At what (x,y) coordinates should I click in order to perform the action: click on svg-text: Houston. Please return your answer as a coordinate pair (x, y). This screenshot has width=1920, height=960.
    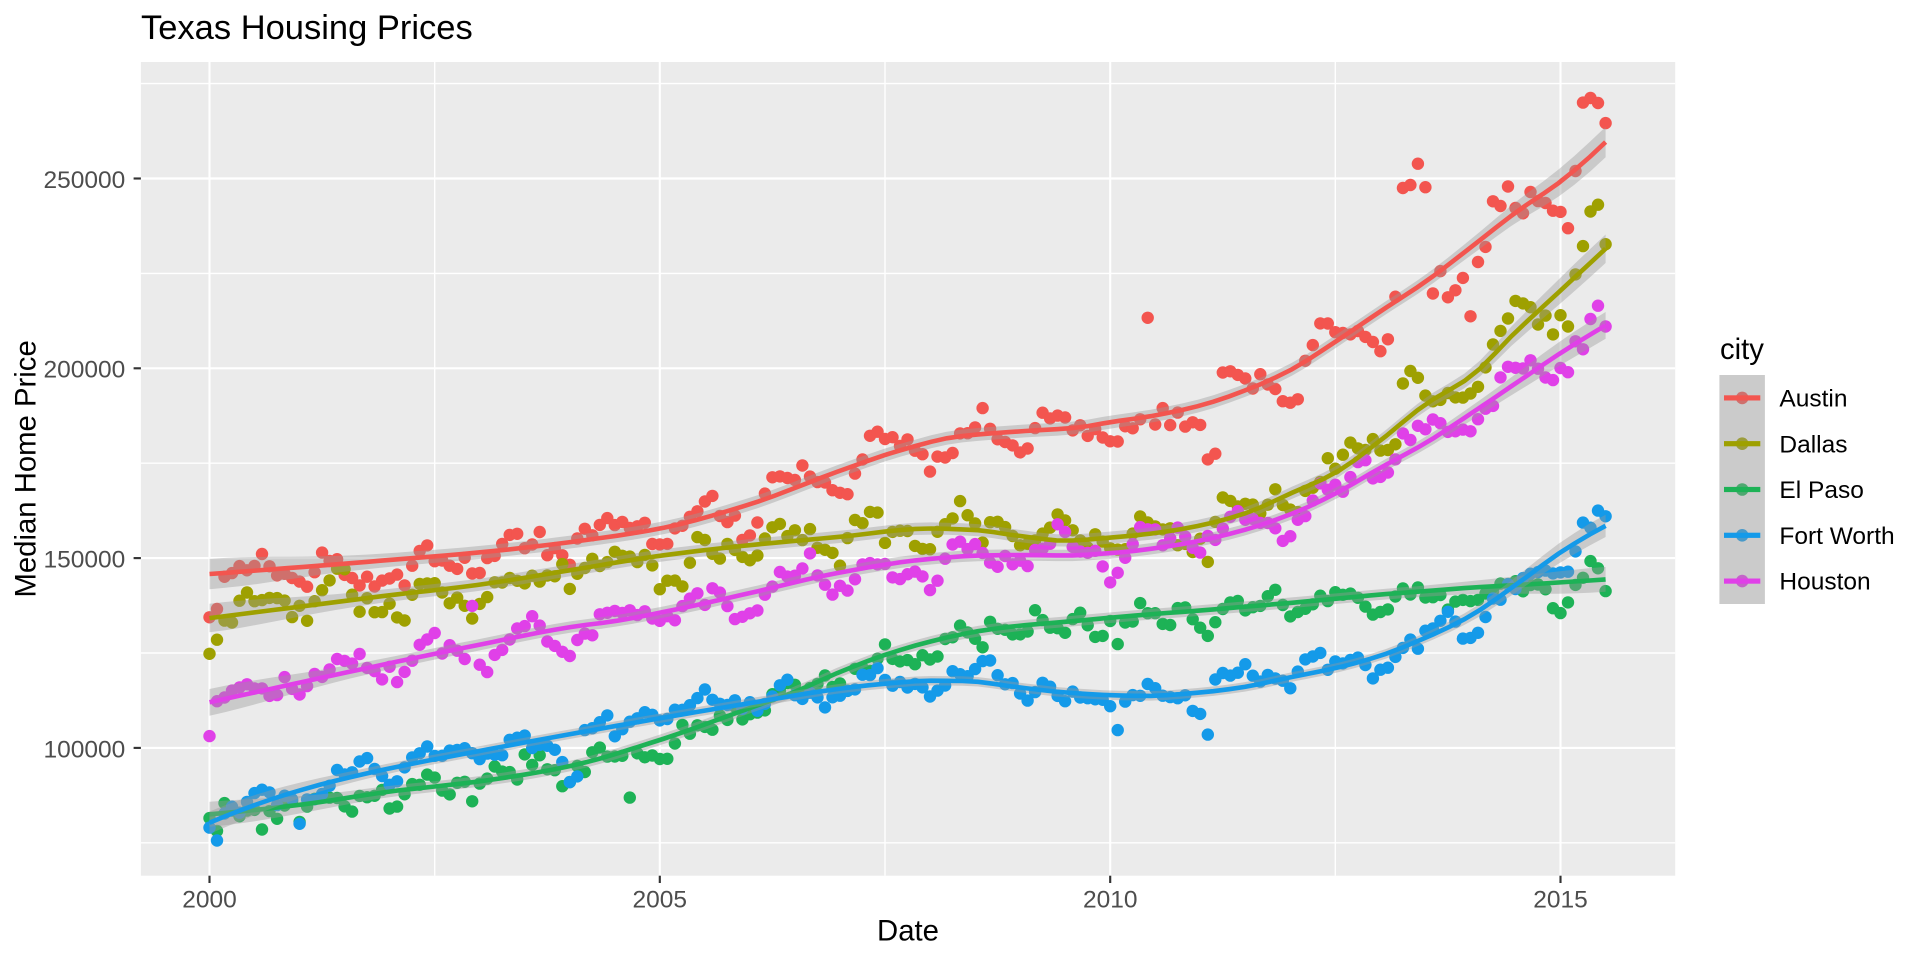
    Looking at the image, I should click on (1824, 582).